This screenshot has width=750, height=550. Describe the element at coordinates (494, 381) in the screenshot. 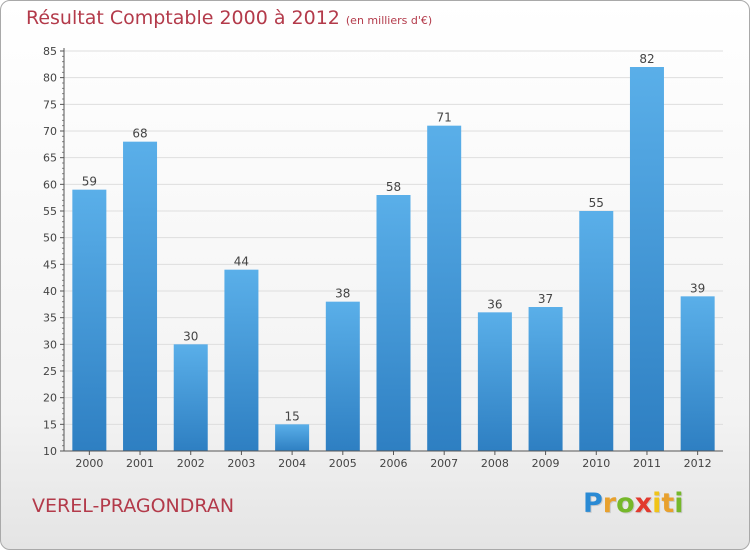

I see `bar-2008` at that location.